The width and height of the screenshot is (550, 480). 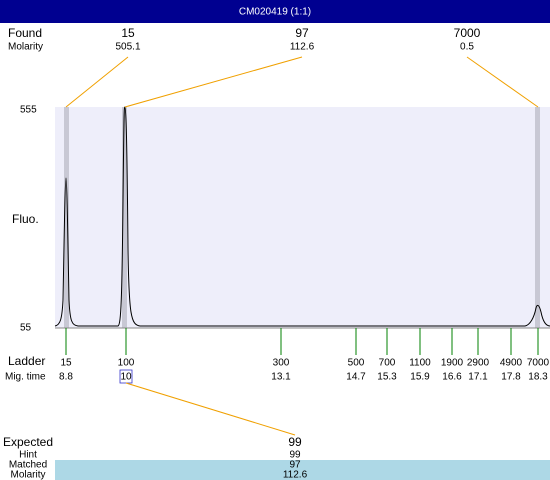 I want to click on expected-label: Expected, so click(x=28, y=442).